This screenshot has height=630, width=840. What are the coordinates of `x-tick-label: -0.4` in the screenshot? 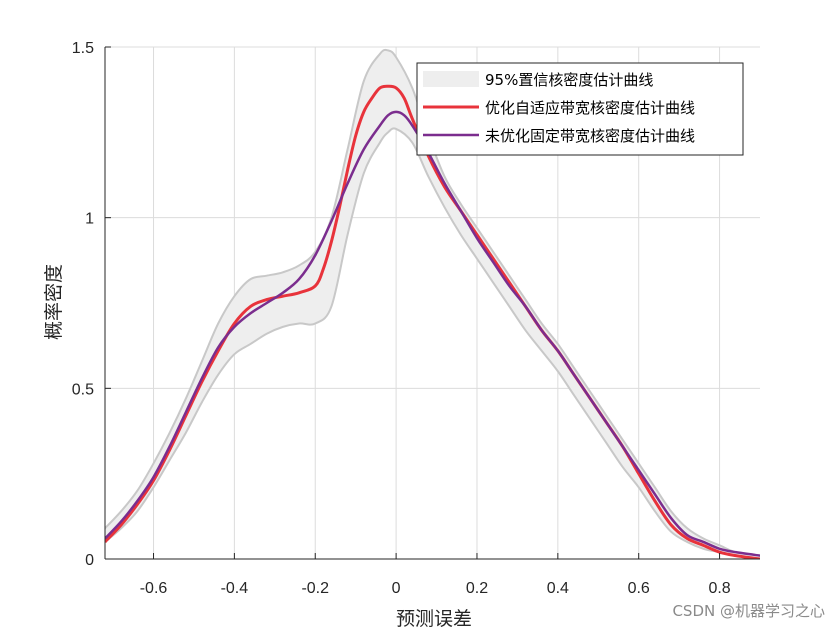 It's located at (235, 588).